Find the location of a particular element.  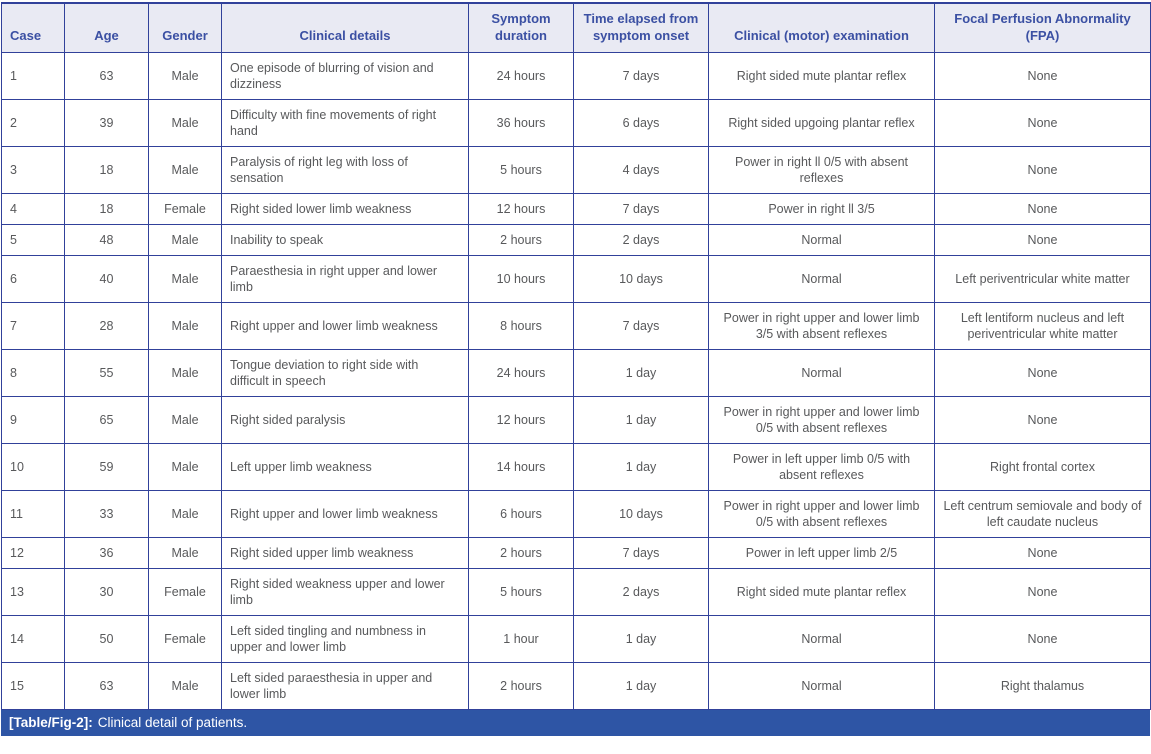

column-header-case: Case is located at coordinates (33, 27).